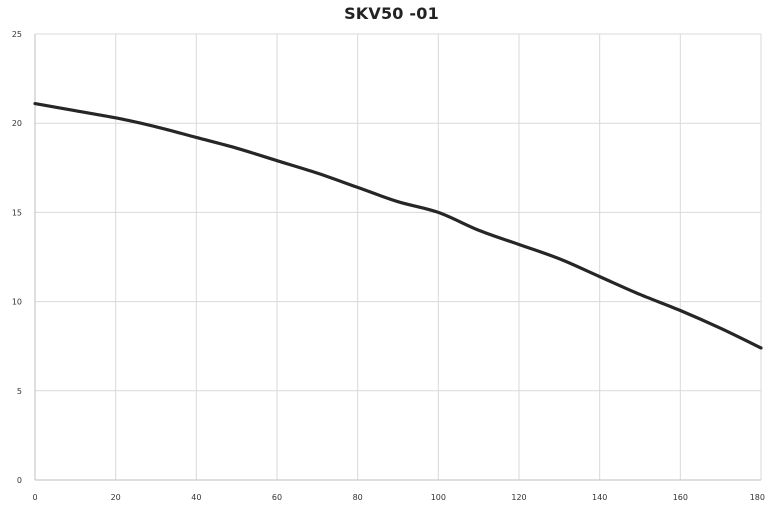  Describe the element at coordinates (680, 497) in the screenshot. I see `x-tick-label: 160` at that location.